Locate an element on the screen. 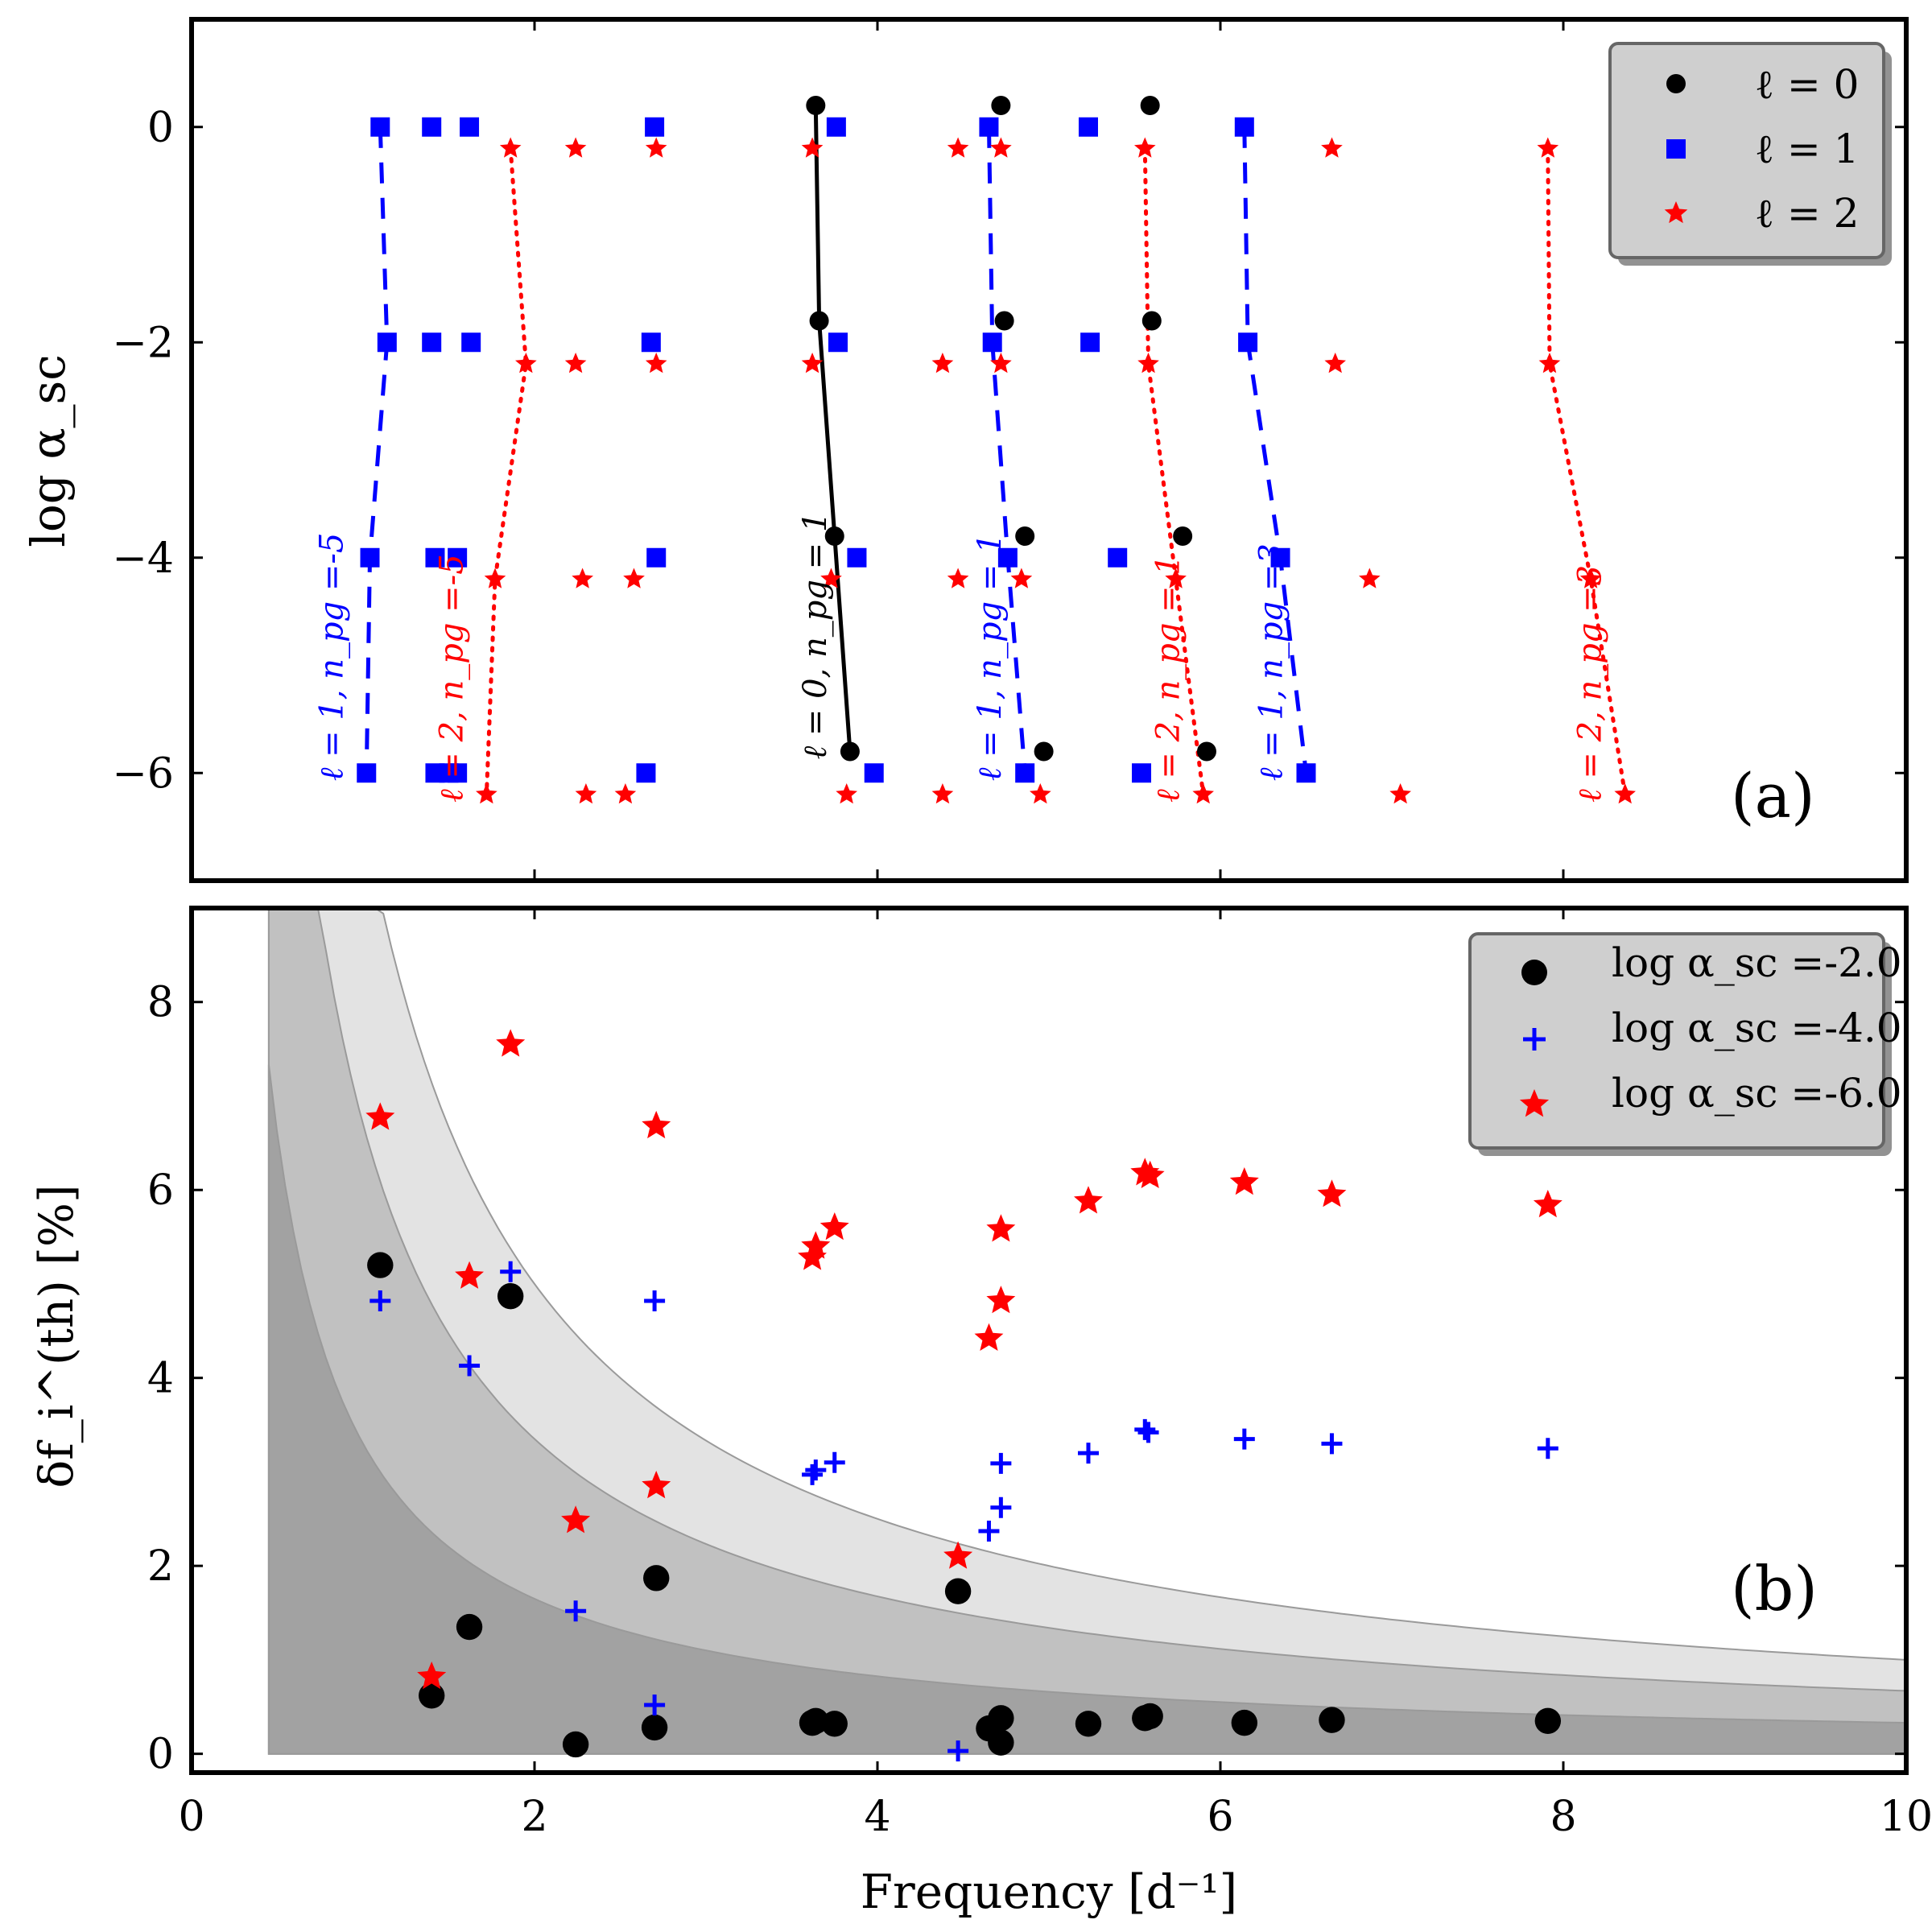 This screenshot has width=1932, height=1932. panel-b-ylabel: δf_i^(th) [%] is located at coordinates (56, 1336).